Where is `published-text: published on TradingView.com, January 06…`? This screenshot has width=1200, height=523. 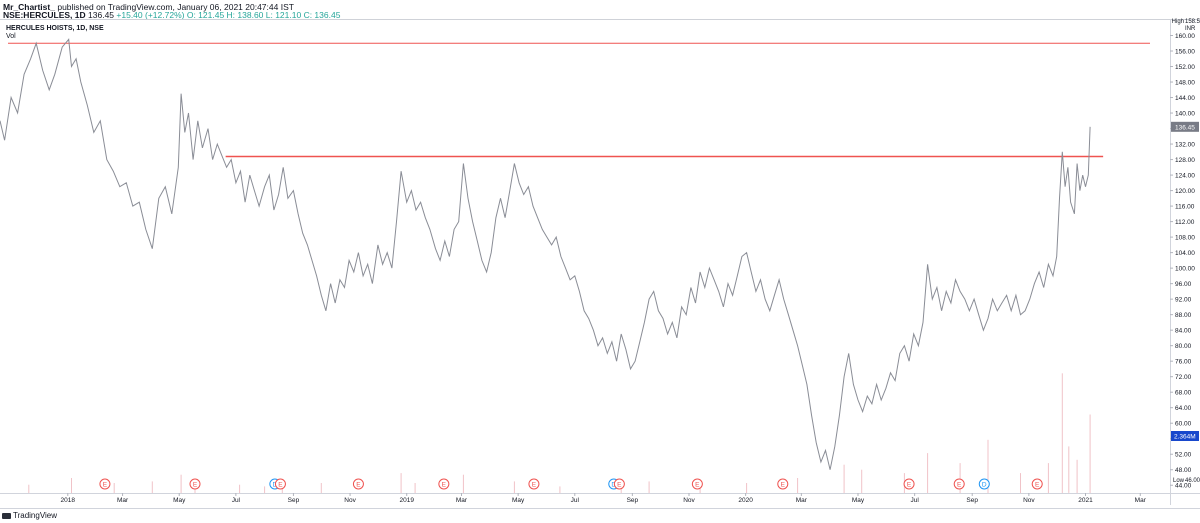 published-text: published on TradingView.com, January 06… is located at coordinates (175, 7).